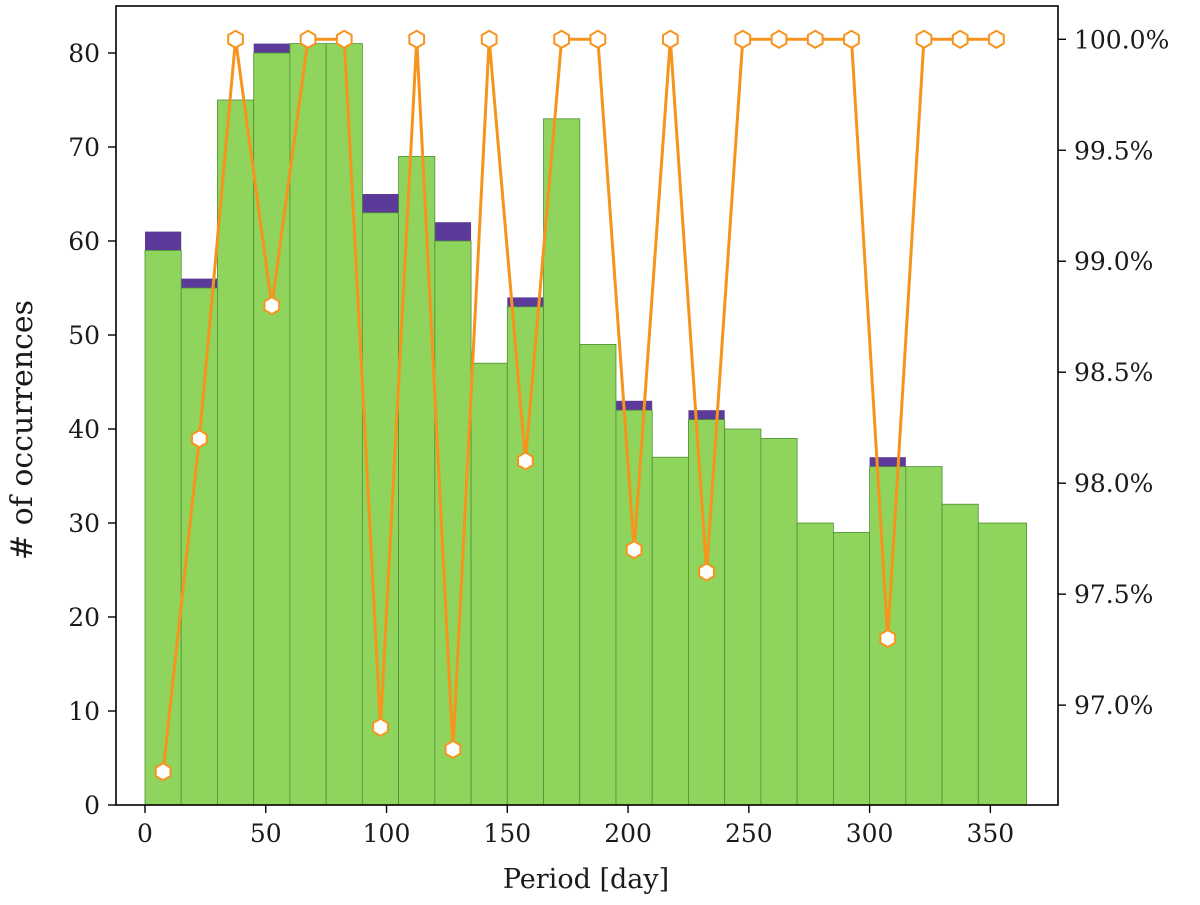  What do you see at coordinates (991, 833) in the screenshot?
I see `x-tick-label: 350` at bounding box center [991, 833].